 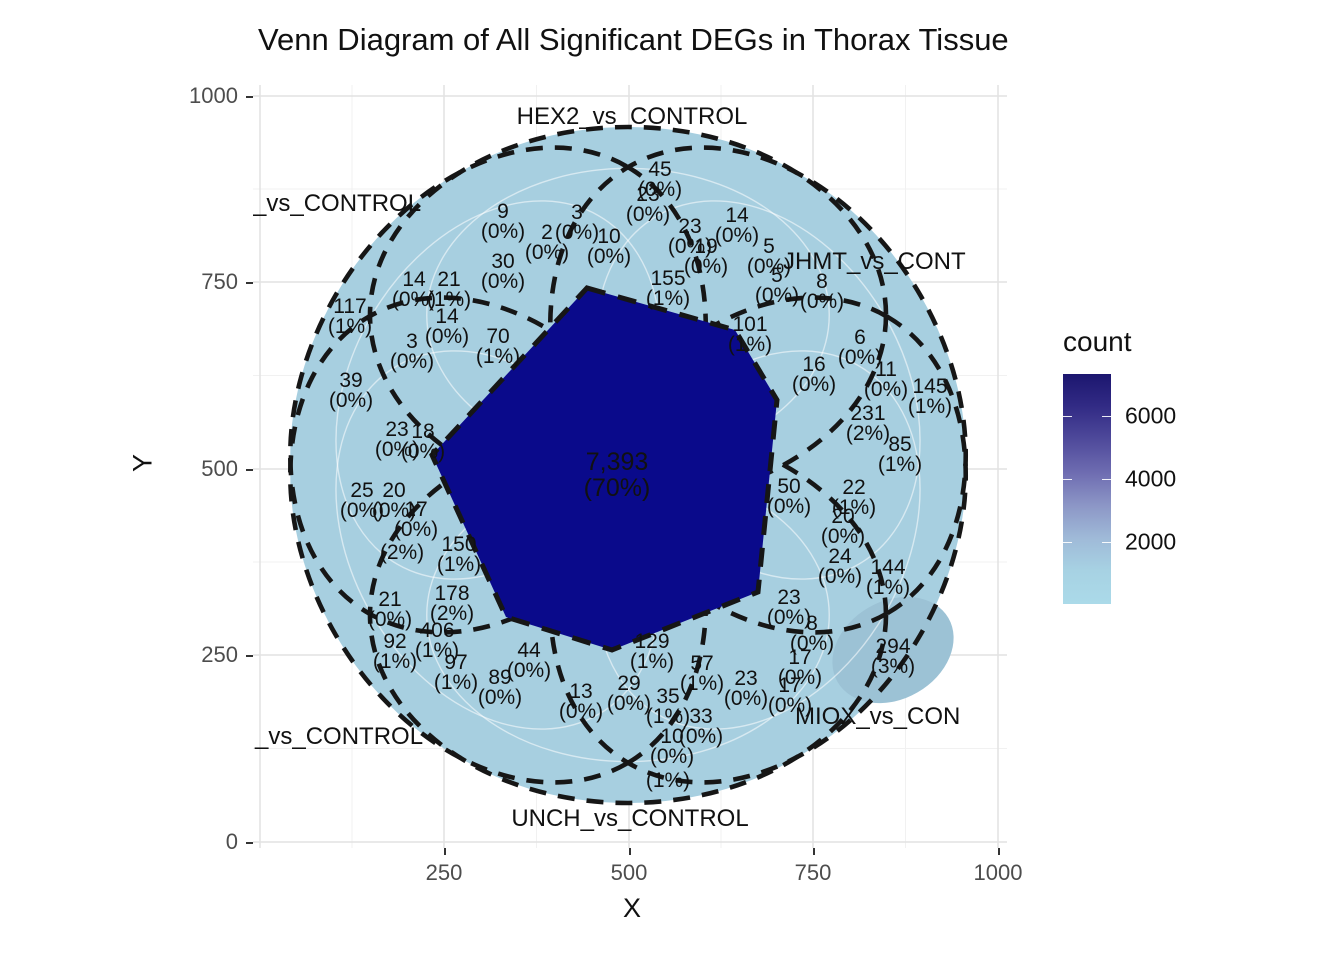 What do you see at coordinates (893, 656) in the screenshot?
I see `venn-region-label: 294 (3%)` at bounding box center [893, 656].